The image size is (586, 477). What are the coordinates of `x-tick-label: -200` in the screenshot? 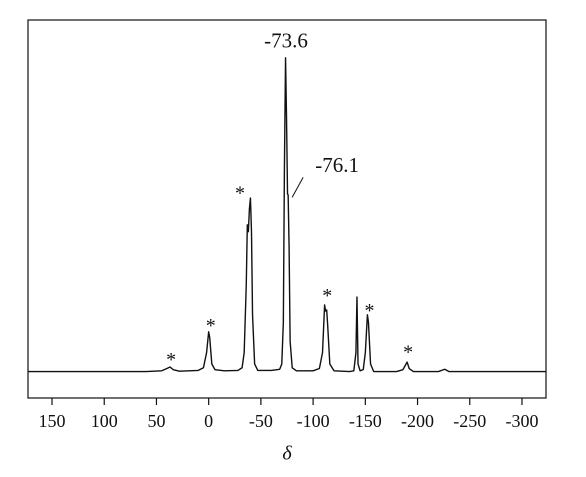 It's located at (417, 421).